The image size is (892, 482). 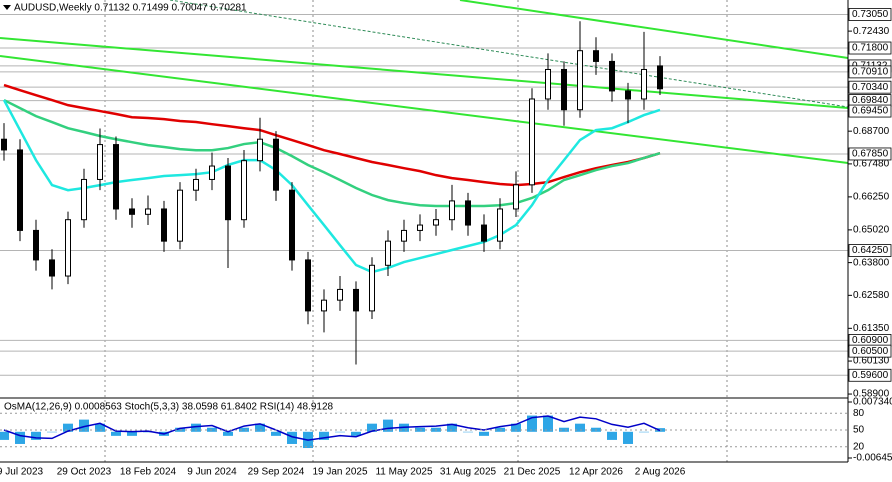 I want to click on y-tick-label: 0.60130, so click(x=871, y=361).